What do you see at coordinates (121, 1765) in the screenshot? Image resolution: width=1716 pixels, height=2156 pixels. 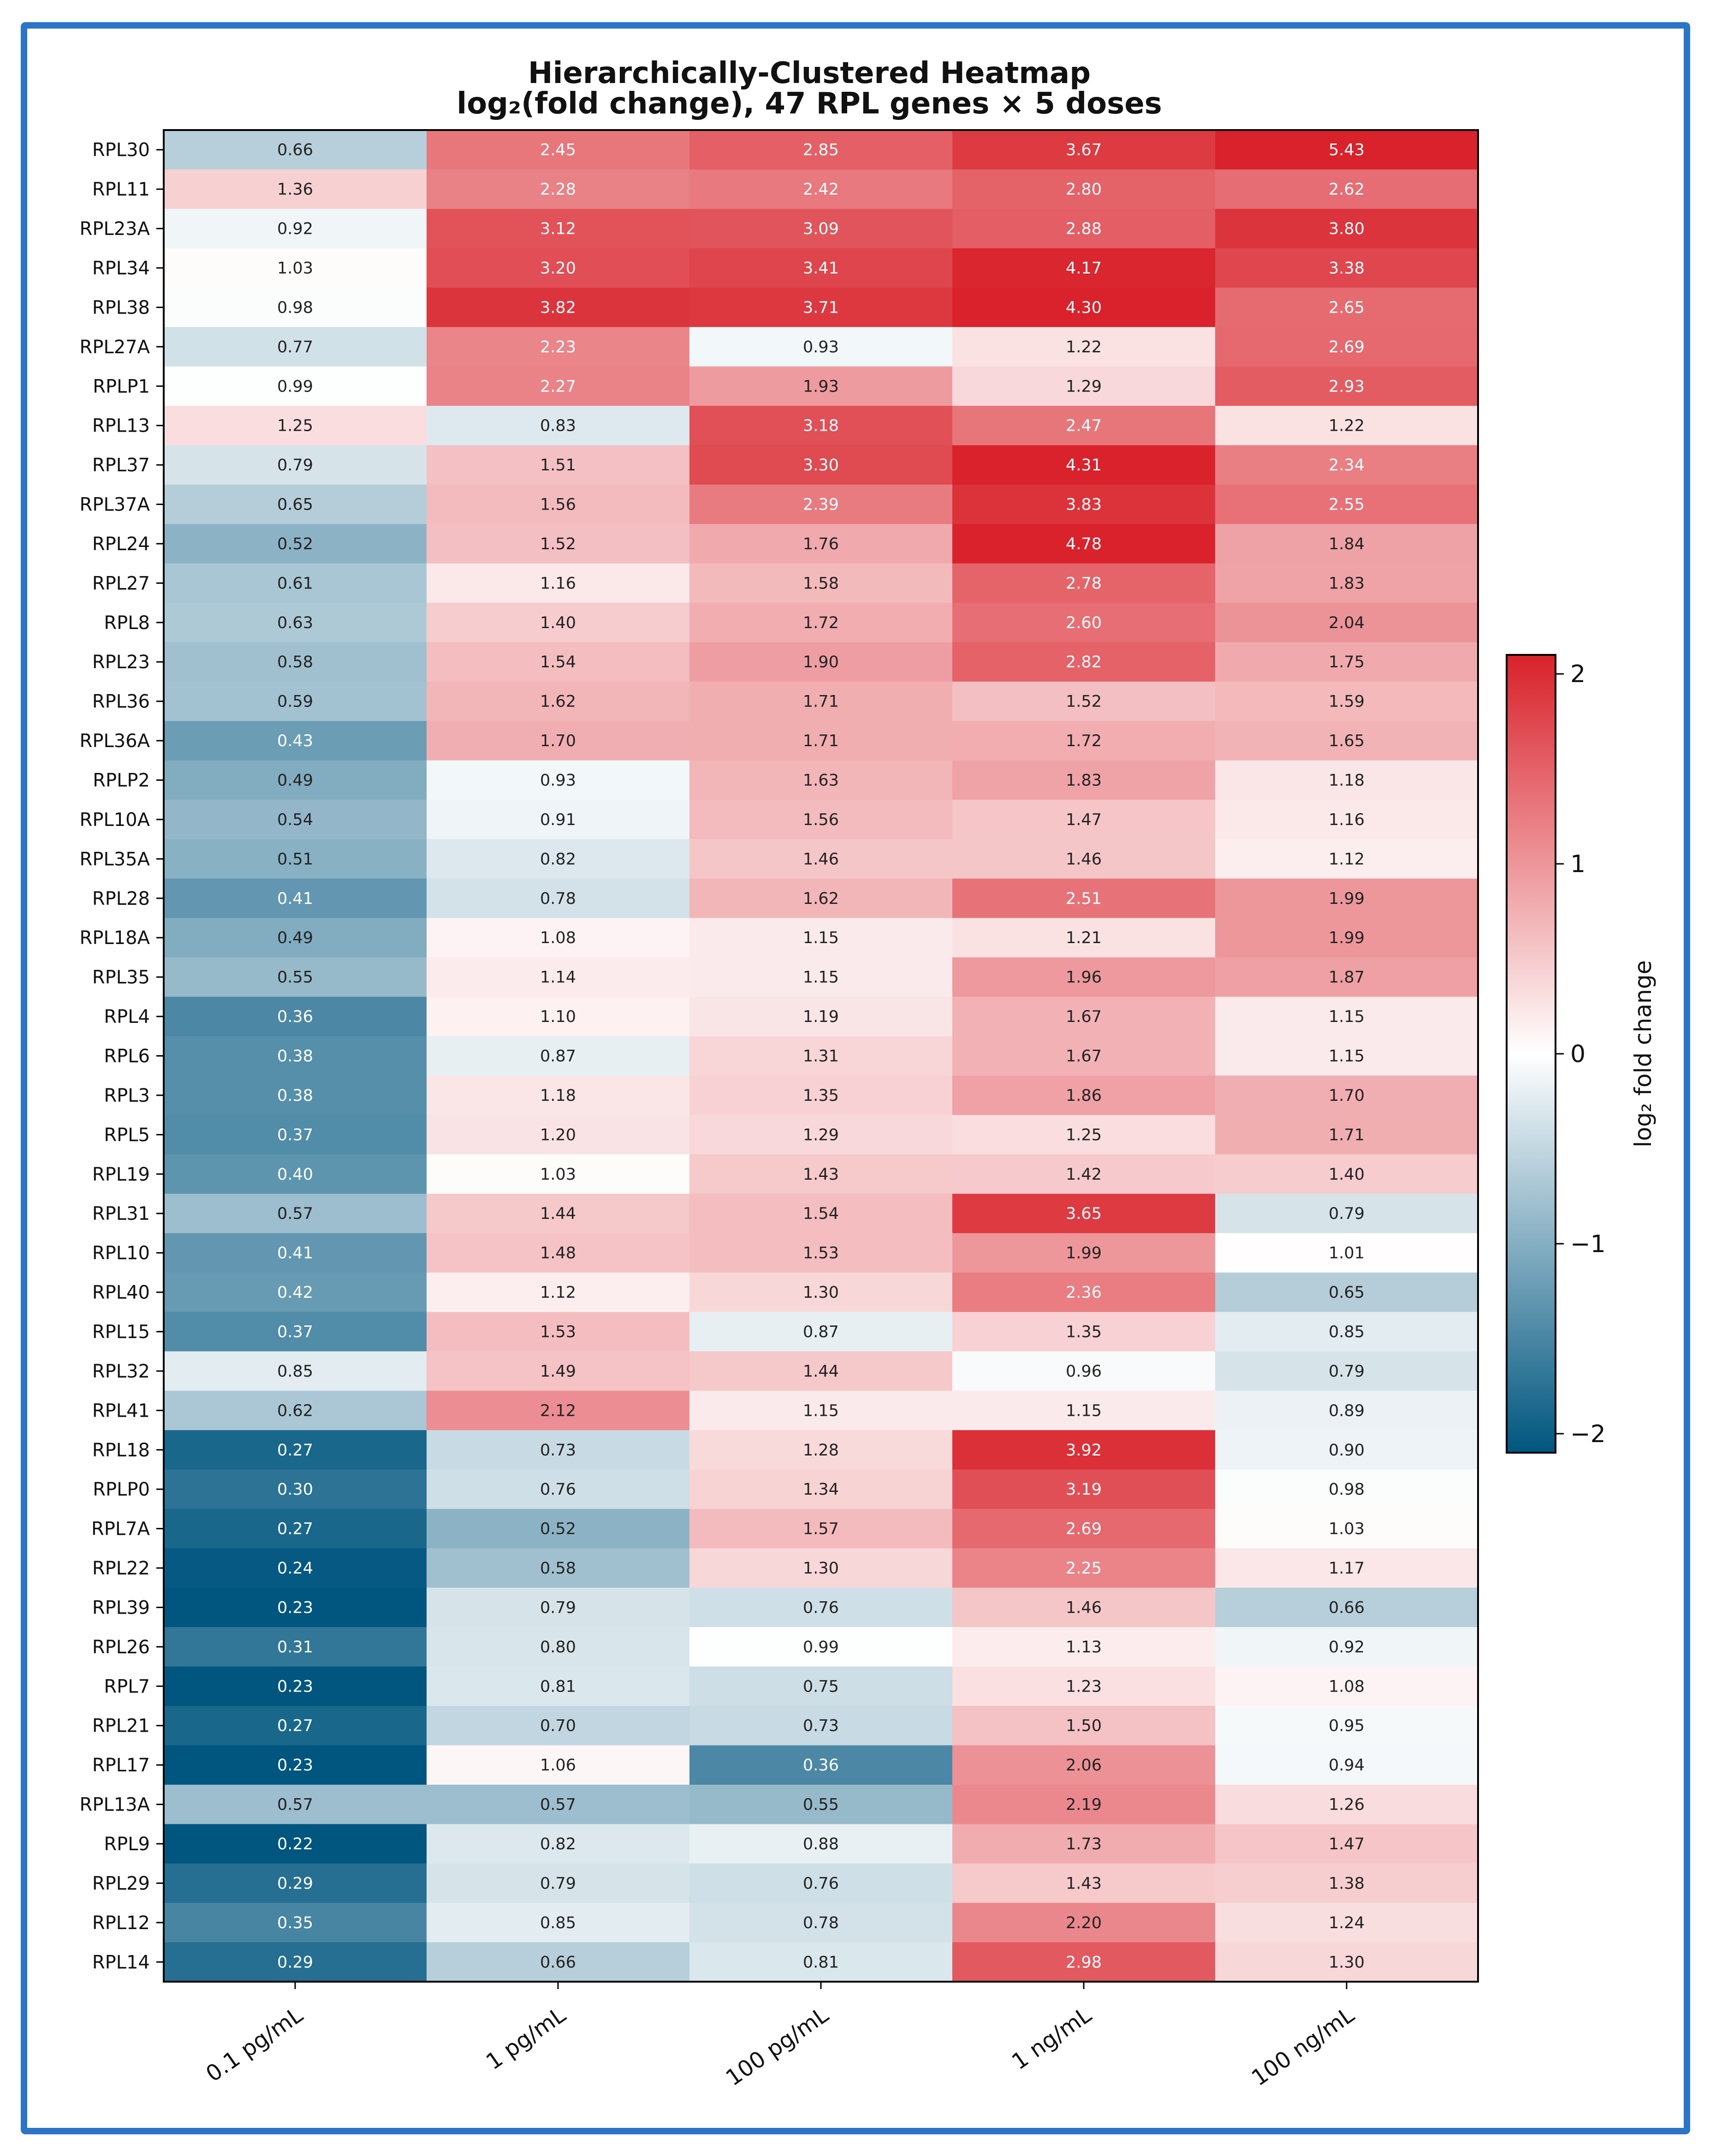 I see `row-label: RPL17` at bounding box center [121, 1765].